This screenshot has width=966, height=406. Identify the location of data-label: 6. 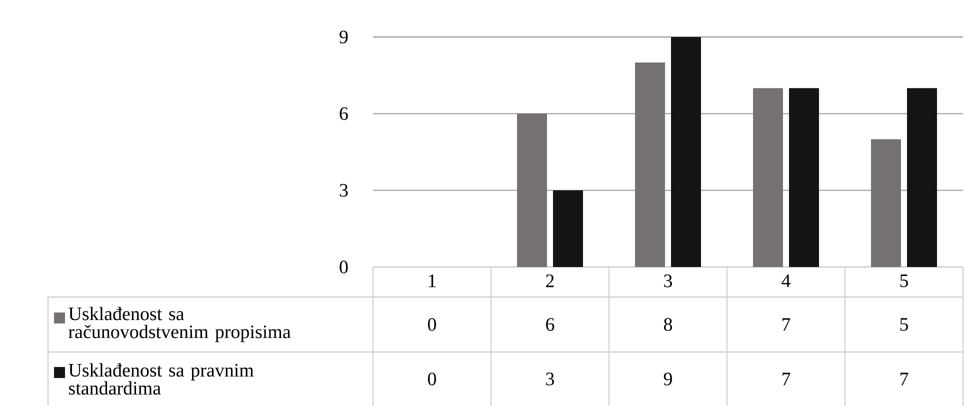
(550, 324).